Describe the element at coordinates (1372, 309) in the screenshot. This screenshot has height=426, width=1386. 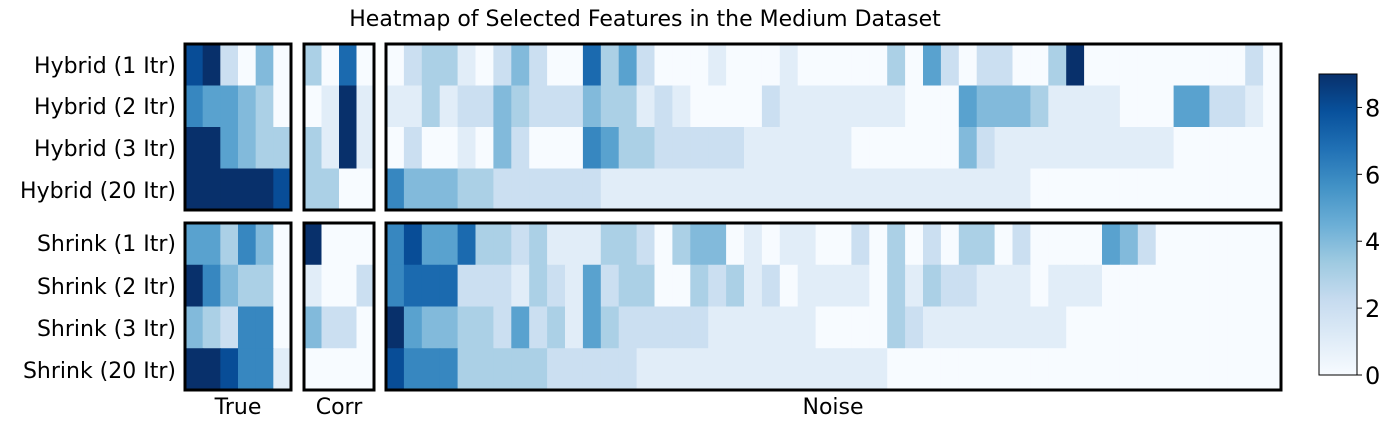
I see `colorbar-tick-label: 2` at that location.